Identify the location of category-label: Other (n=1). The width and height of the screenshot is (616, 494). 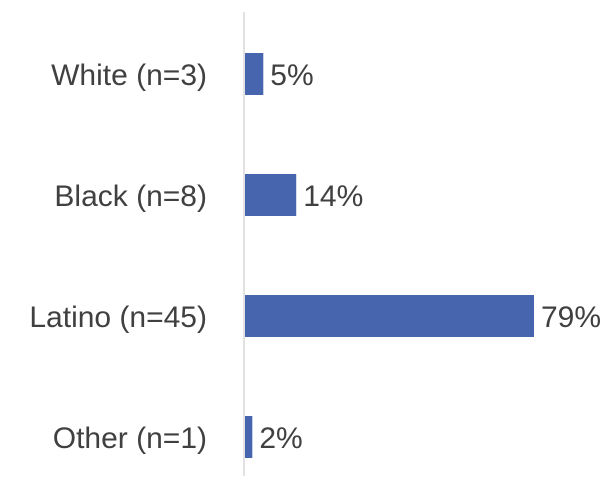
(130, 438).